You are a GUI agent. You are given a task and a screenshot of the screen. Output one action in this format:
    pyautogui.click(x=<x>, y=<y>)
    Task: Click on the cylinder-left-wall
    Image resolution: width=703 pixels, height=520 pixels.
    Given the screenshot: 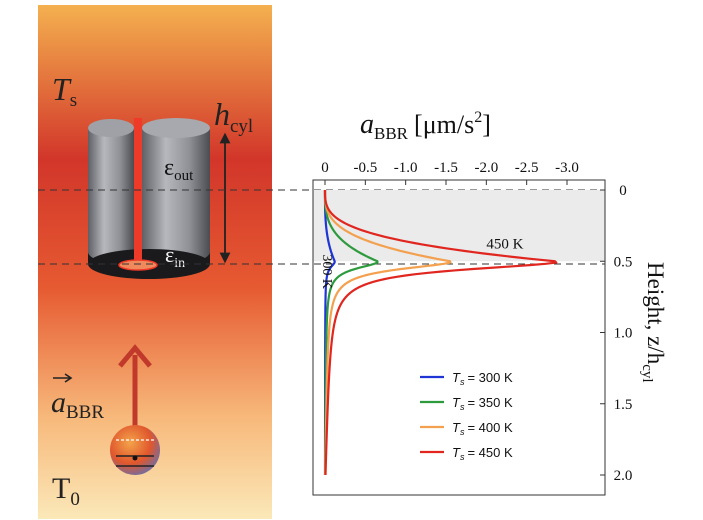 What is the action you would take?
    pyautogui.click(x=111, y=196)
    